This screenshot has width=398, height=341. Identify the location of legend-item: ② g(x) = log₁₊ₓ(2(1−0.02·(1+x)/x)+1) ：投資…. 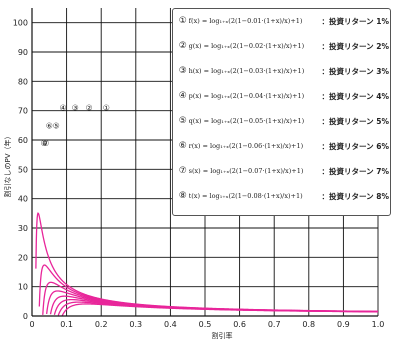
(283, 46).